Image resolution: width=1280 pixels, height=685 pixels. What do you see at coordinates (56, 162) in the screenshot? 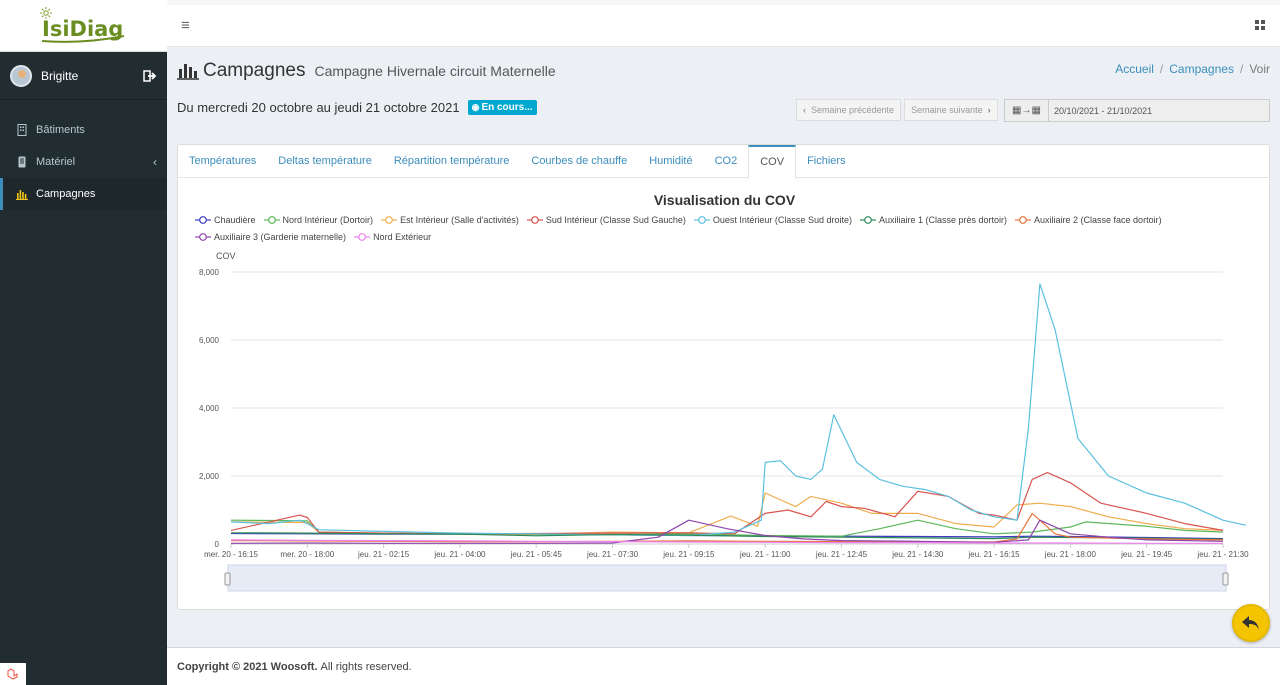
I see `sidebar-item-label: Matériel` at bounding box center [56, 162].